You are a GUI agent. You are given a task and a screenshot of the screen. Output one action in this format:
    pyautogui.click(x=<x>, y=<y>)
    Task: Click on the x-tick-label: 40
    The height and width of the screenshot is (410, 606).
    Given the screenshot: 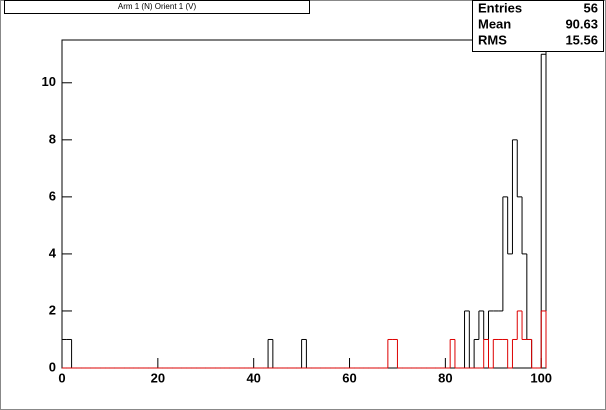 What is the action you would take?
    pyautogui.click(x=253, y=377)
    